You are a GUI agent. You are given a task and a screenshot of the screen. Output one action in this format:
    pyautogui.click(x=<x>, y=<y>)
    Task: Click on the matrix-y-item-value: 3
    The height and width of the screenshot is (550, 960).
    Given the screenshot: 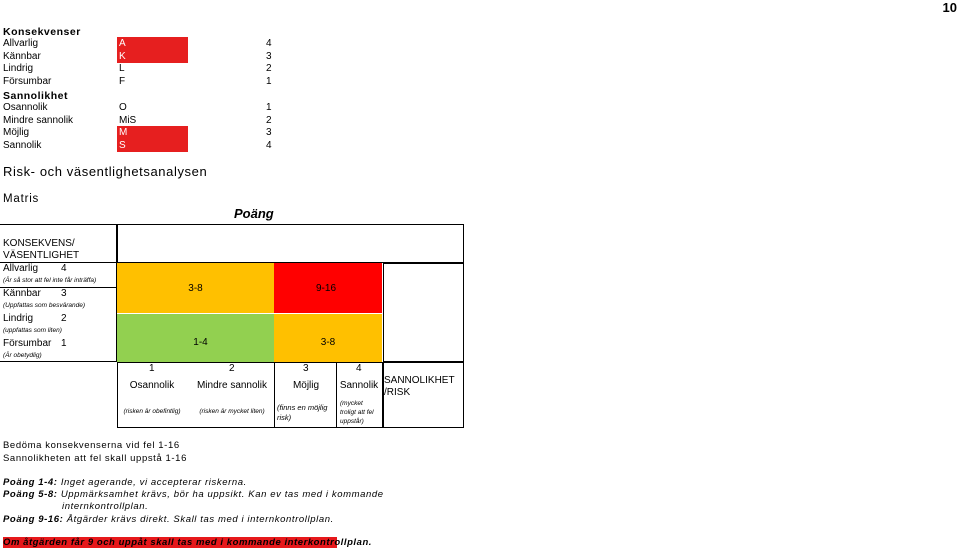 What is the action you would take?
    pyautogui.click(x=64, y=293)
    